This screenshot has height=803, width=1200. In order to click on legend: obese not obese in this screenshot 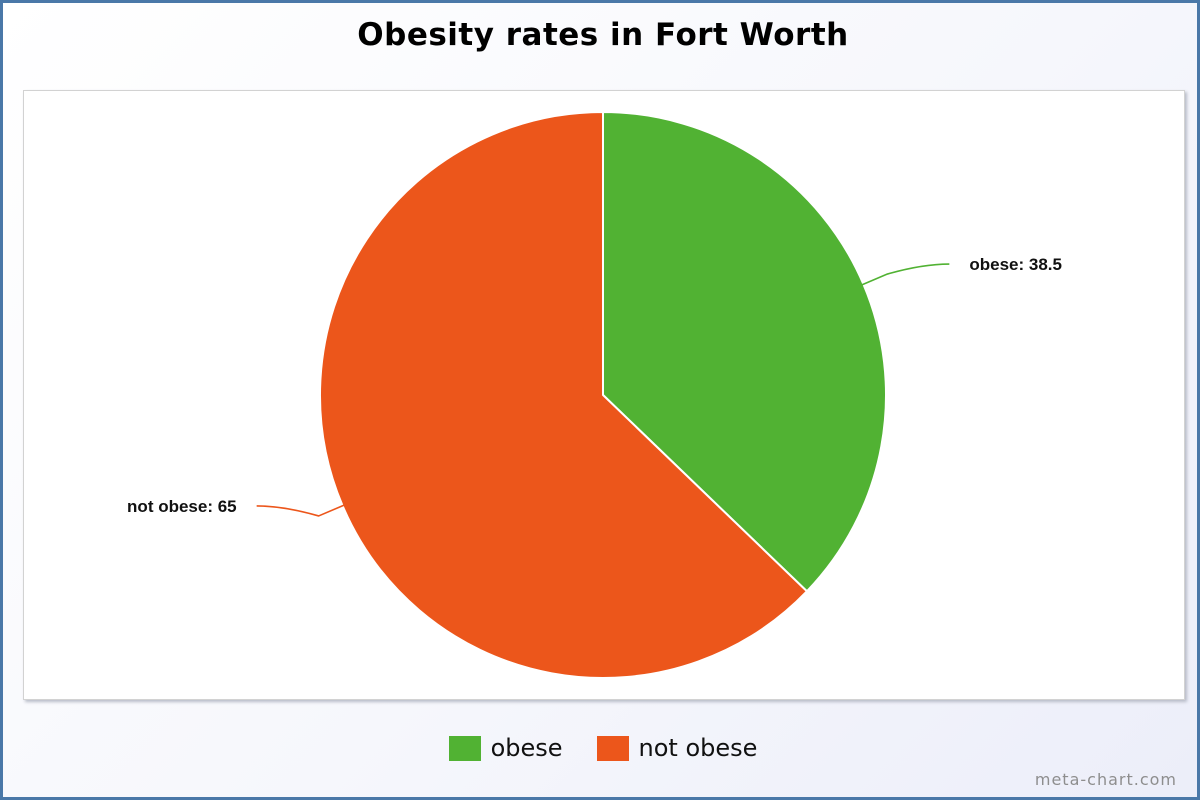, I will do `click(601, 748)`.